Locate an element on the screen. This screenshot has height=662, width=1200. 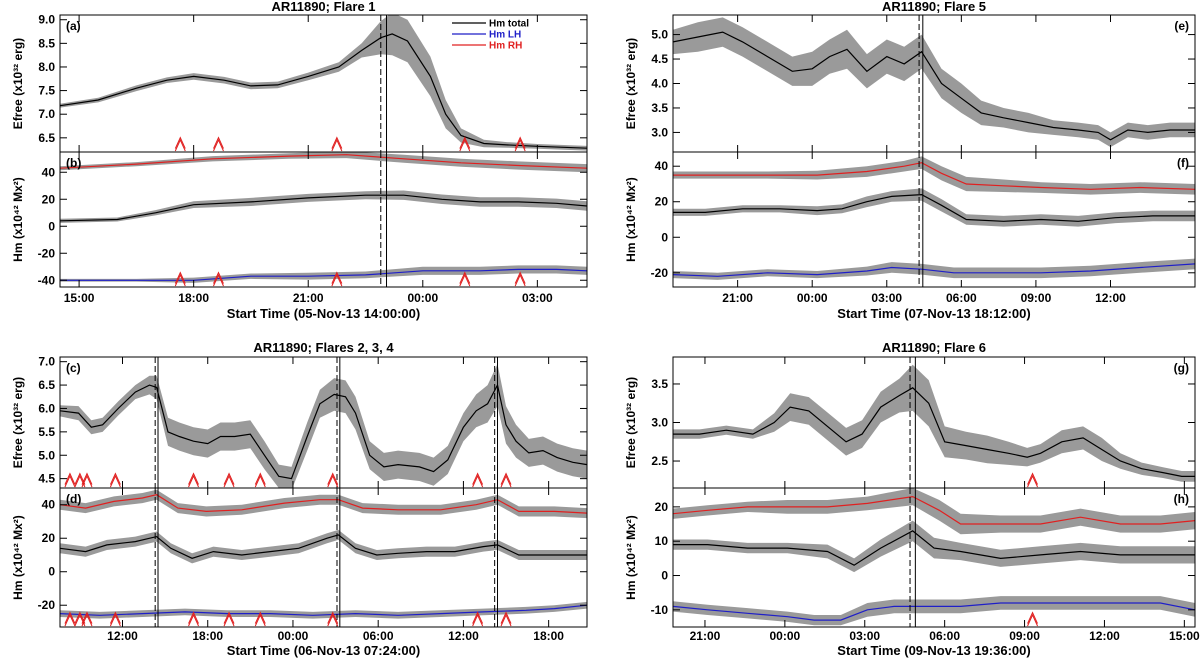
y-tick-label: 40 is located at coordinates (49, 505).